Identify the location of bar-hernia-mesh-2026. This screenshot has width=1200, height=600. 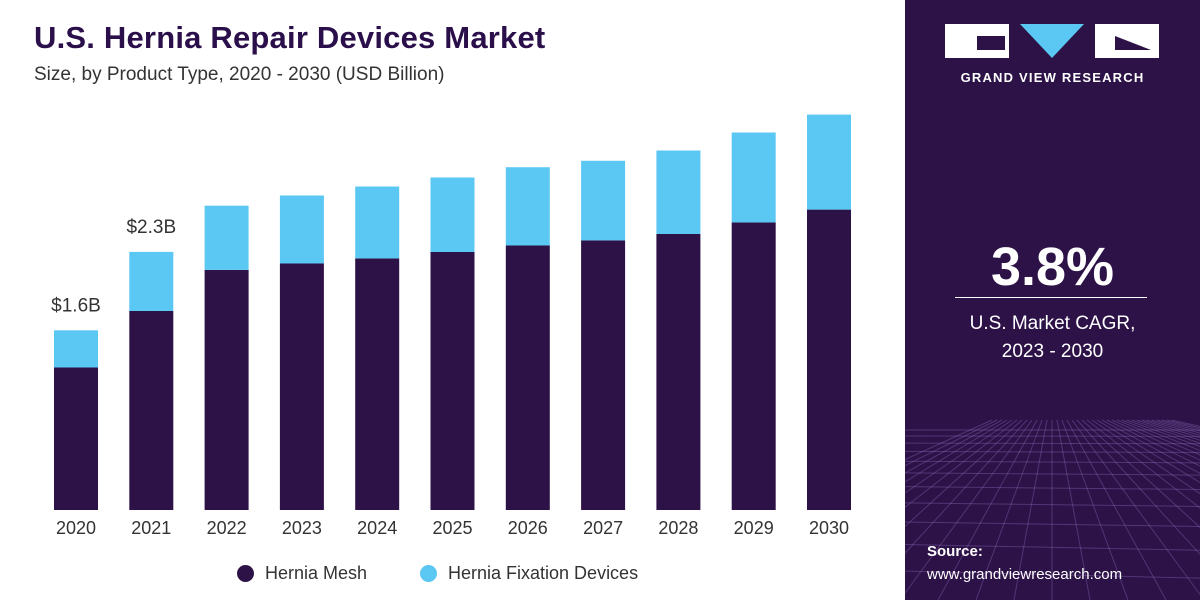
(527, 377).